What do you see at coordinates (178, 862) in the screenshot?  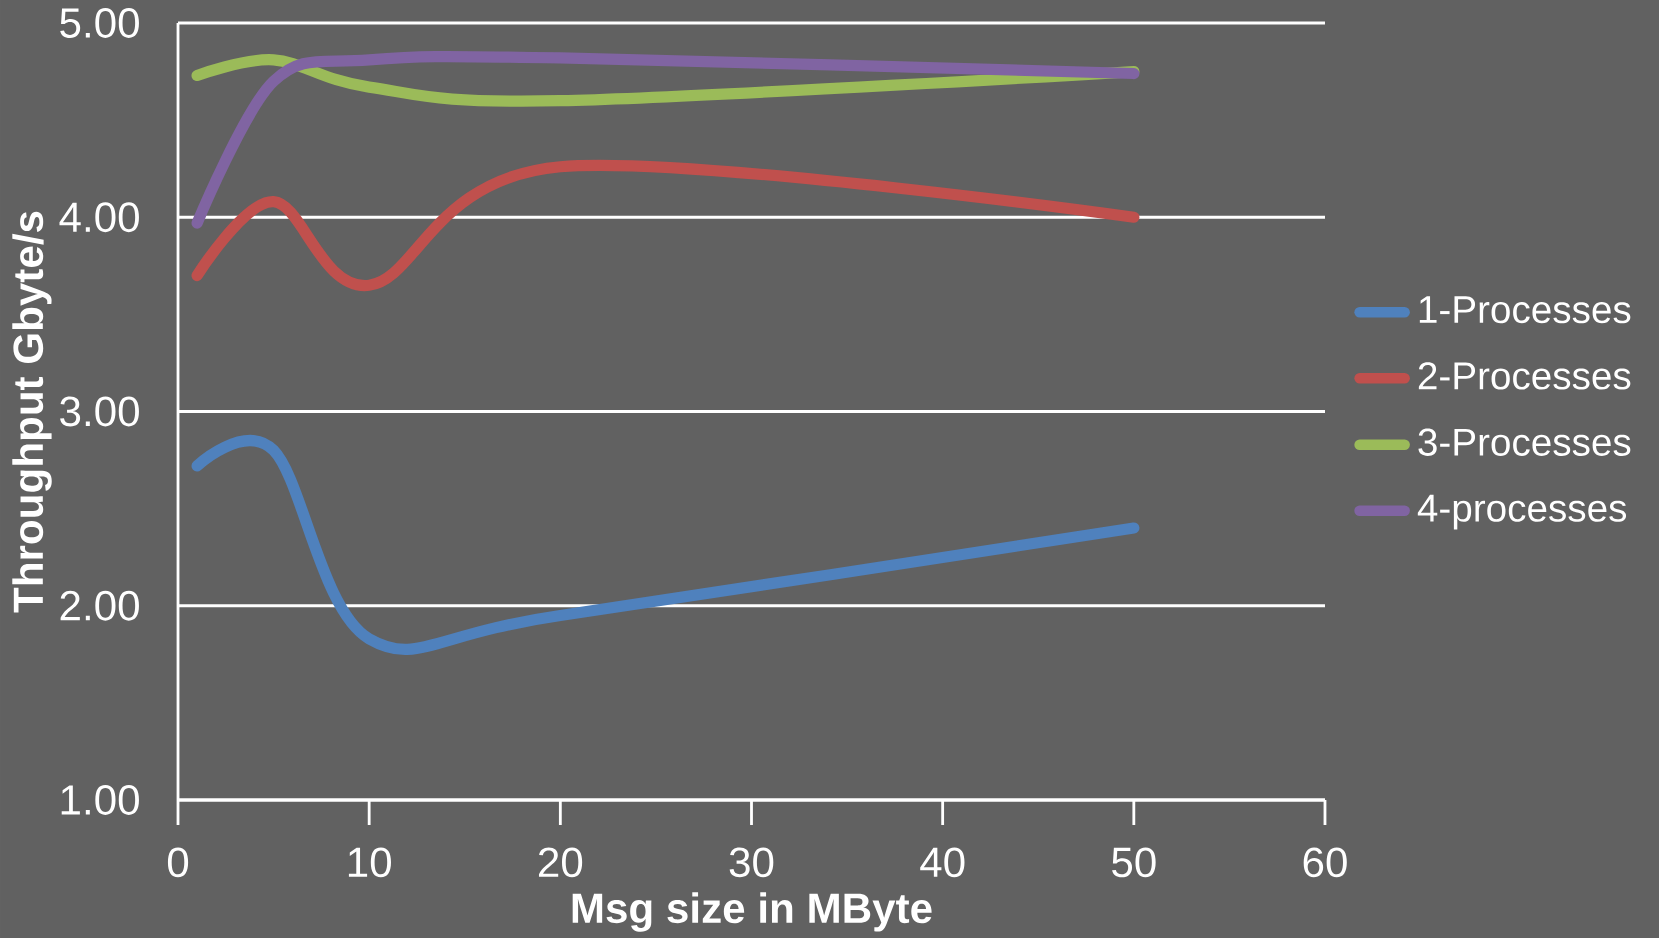 I see `x-tick-label: 0` at bounding box center [178, 862].